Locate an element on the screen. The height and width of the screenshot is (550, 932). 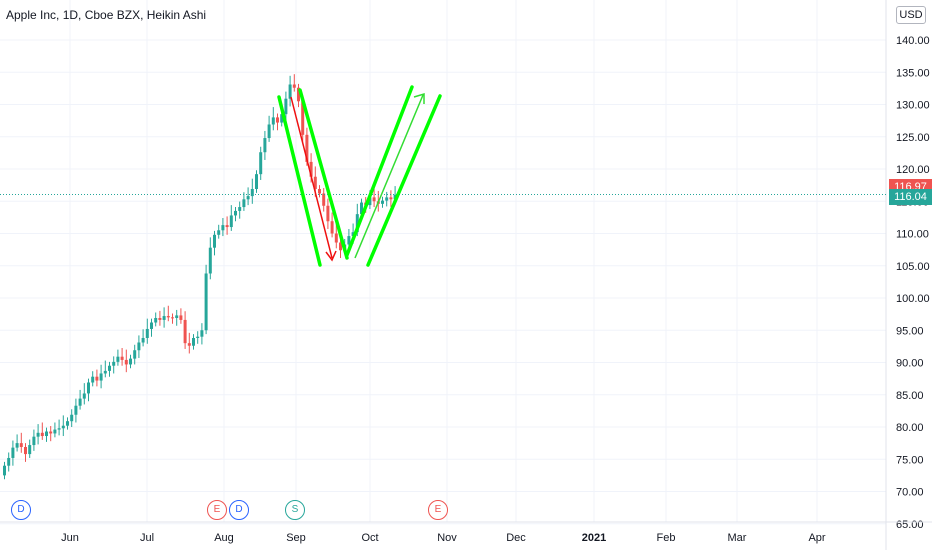
x-tick-label: Sep is located at coordinates (296, 538).